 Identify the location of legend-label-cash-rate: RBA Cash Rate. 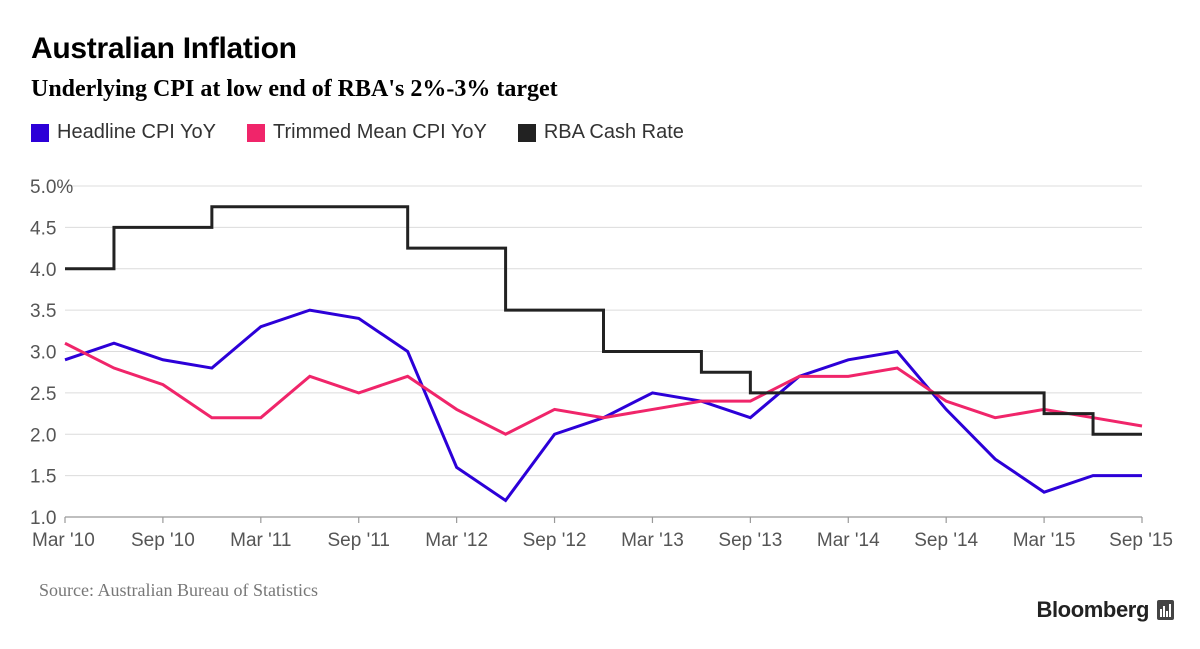
(613, 132).